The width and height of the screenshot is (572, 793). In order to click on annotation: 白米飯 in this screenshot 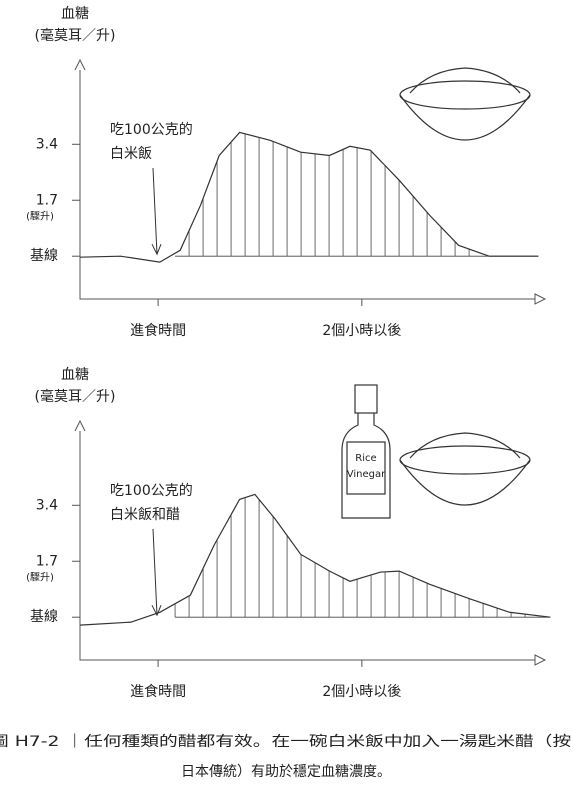, I will do `click(131, 153)`.